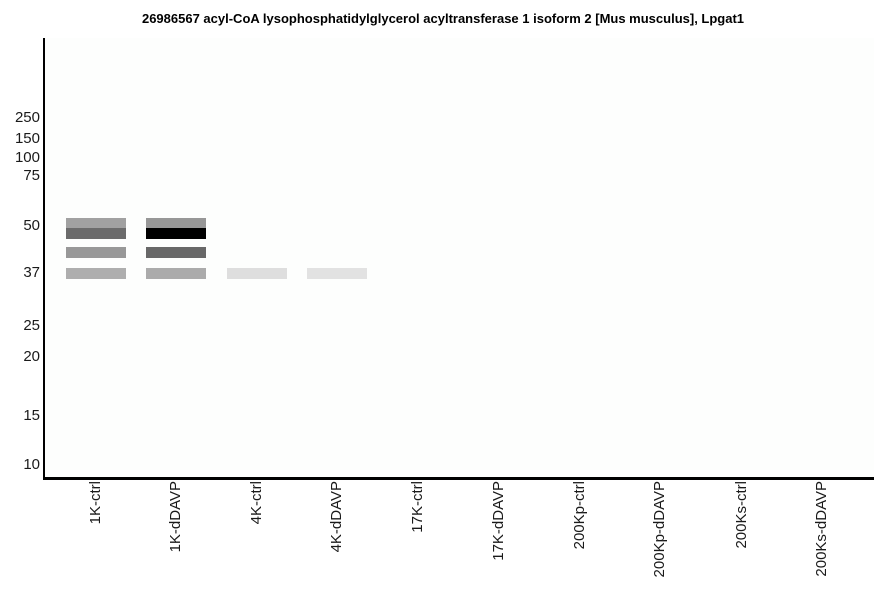 The width and height of the screenshot is (886, 595). Describe the element at coordinates (659, 529) in the screenshot. I see `lane-label-200Kp-dDAVP: 200Kp-dDAVP` at that location.